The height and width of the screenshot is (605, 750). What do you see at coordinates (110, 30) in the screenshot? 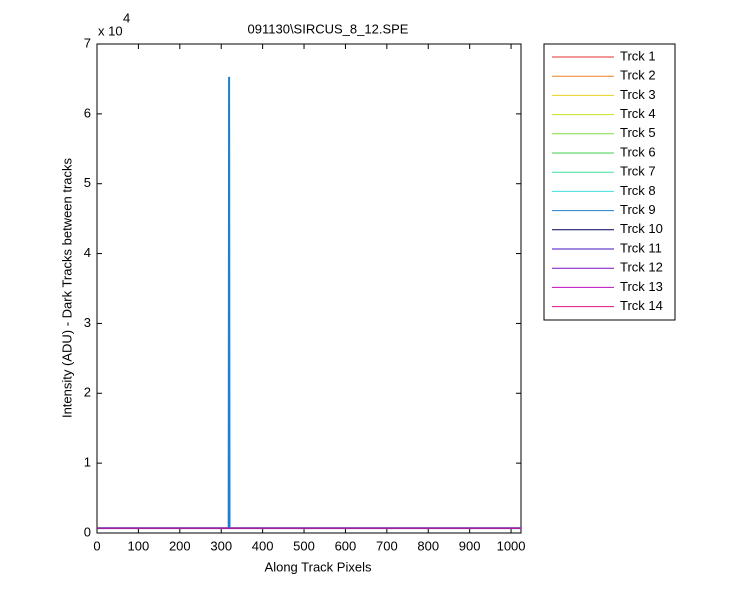
I see `y-multiplier: x 10` at bounding box center [110, 30].